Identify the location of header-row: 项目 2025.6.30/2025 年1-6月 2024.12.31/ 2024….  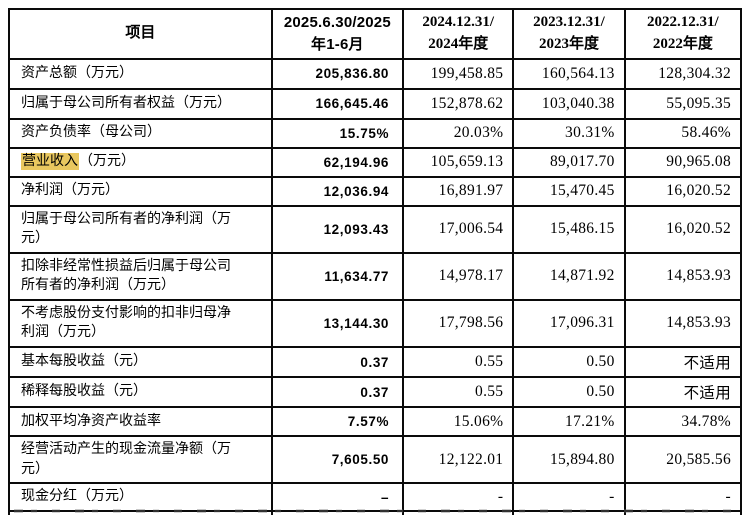
(375, 34).